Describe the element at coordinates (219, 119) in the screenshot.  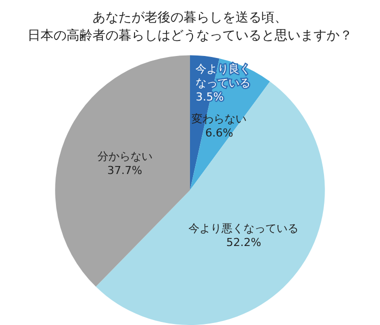
I see `slice-label: 変わらない` at that location.